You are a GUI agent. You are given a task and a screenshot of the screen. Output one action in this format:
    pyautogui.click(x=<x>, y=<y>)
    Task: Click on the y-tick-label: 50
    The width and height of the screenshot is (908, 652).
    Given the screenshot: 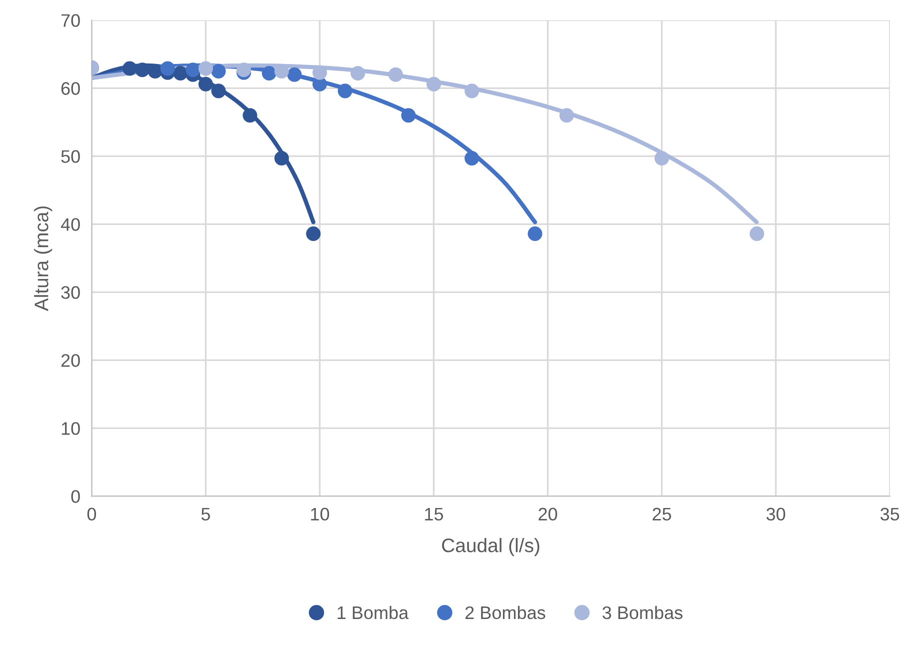 What is the action you would take?
    pyautogui.click(x=70, y=156)
    